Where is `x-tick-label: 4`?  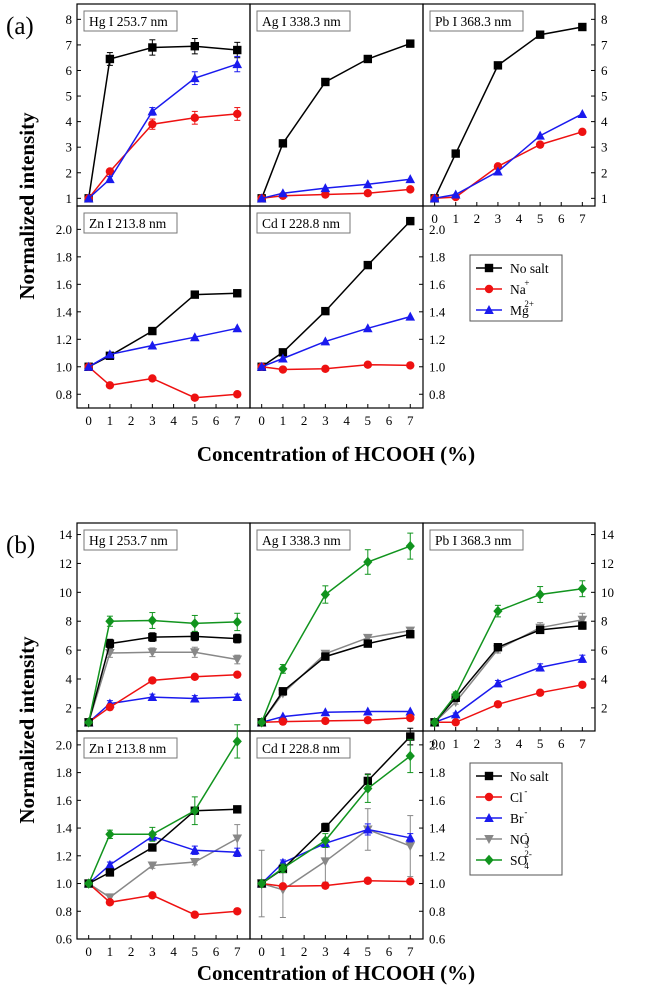
x-tick-label: 4 is located at coordinates (519, 743).